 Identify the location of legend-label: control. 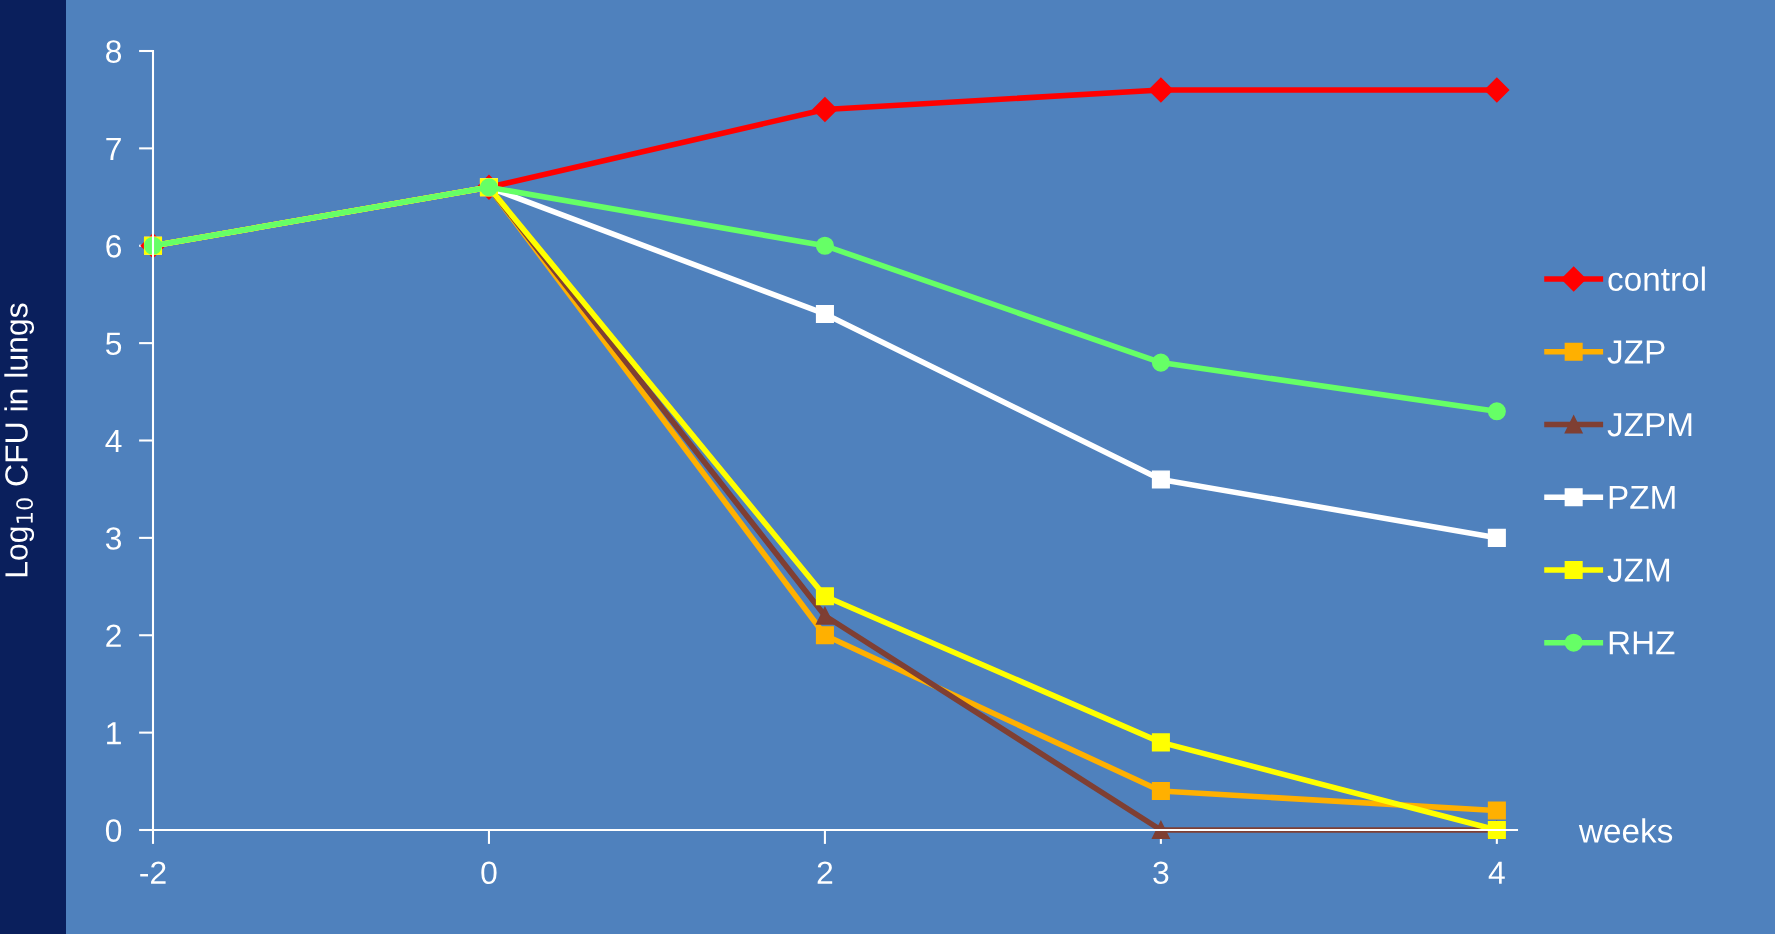
(1656, 278).